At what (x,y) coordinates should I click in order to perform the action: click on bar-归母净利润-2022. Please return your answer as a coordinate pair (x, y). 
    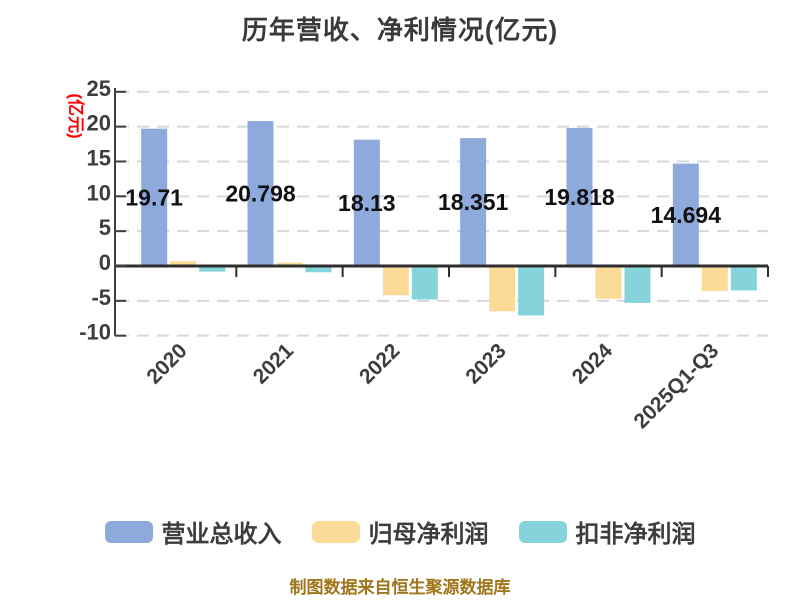
    Looking at the image, I should click on (395, 281).